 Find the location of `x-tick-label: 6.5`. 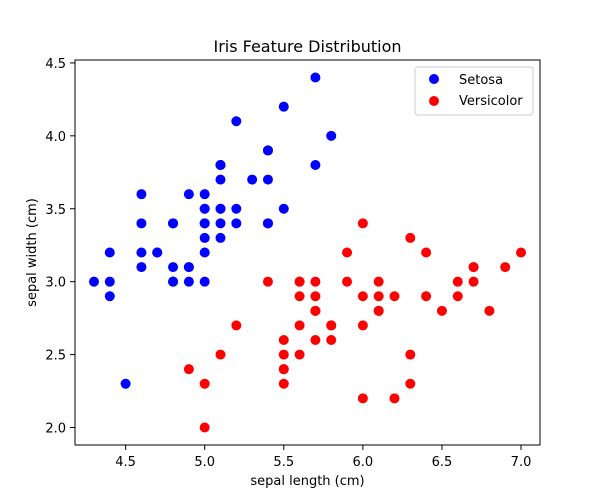

x-tick-label: 6.5 is located at coordinates (442, 462).